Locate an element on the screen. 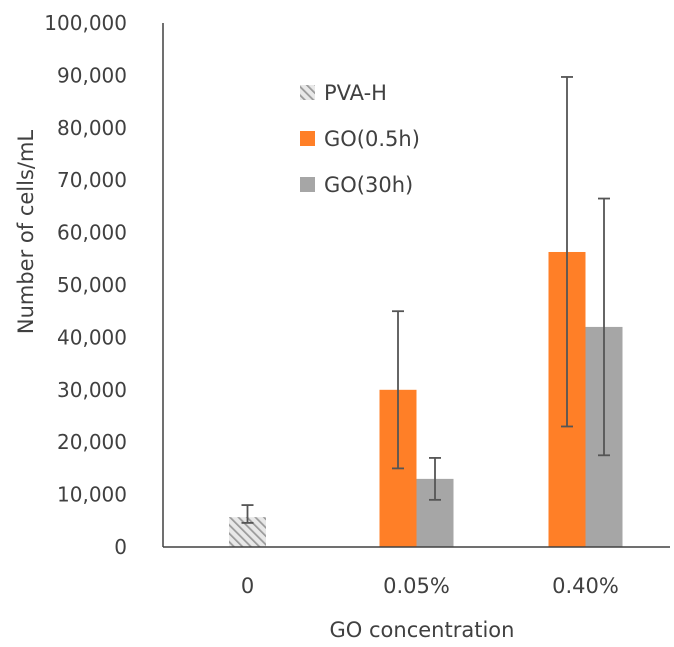  x-axis-category-labels: 0 0.05% 0.40% is located at coordinates (430, 586).